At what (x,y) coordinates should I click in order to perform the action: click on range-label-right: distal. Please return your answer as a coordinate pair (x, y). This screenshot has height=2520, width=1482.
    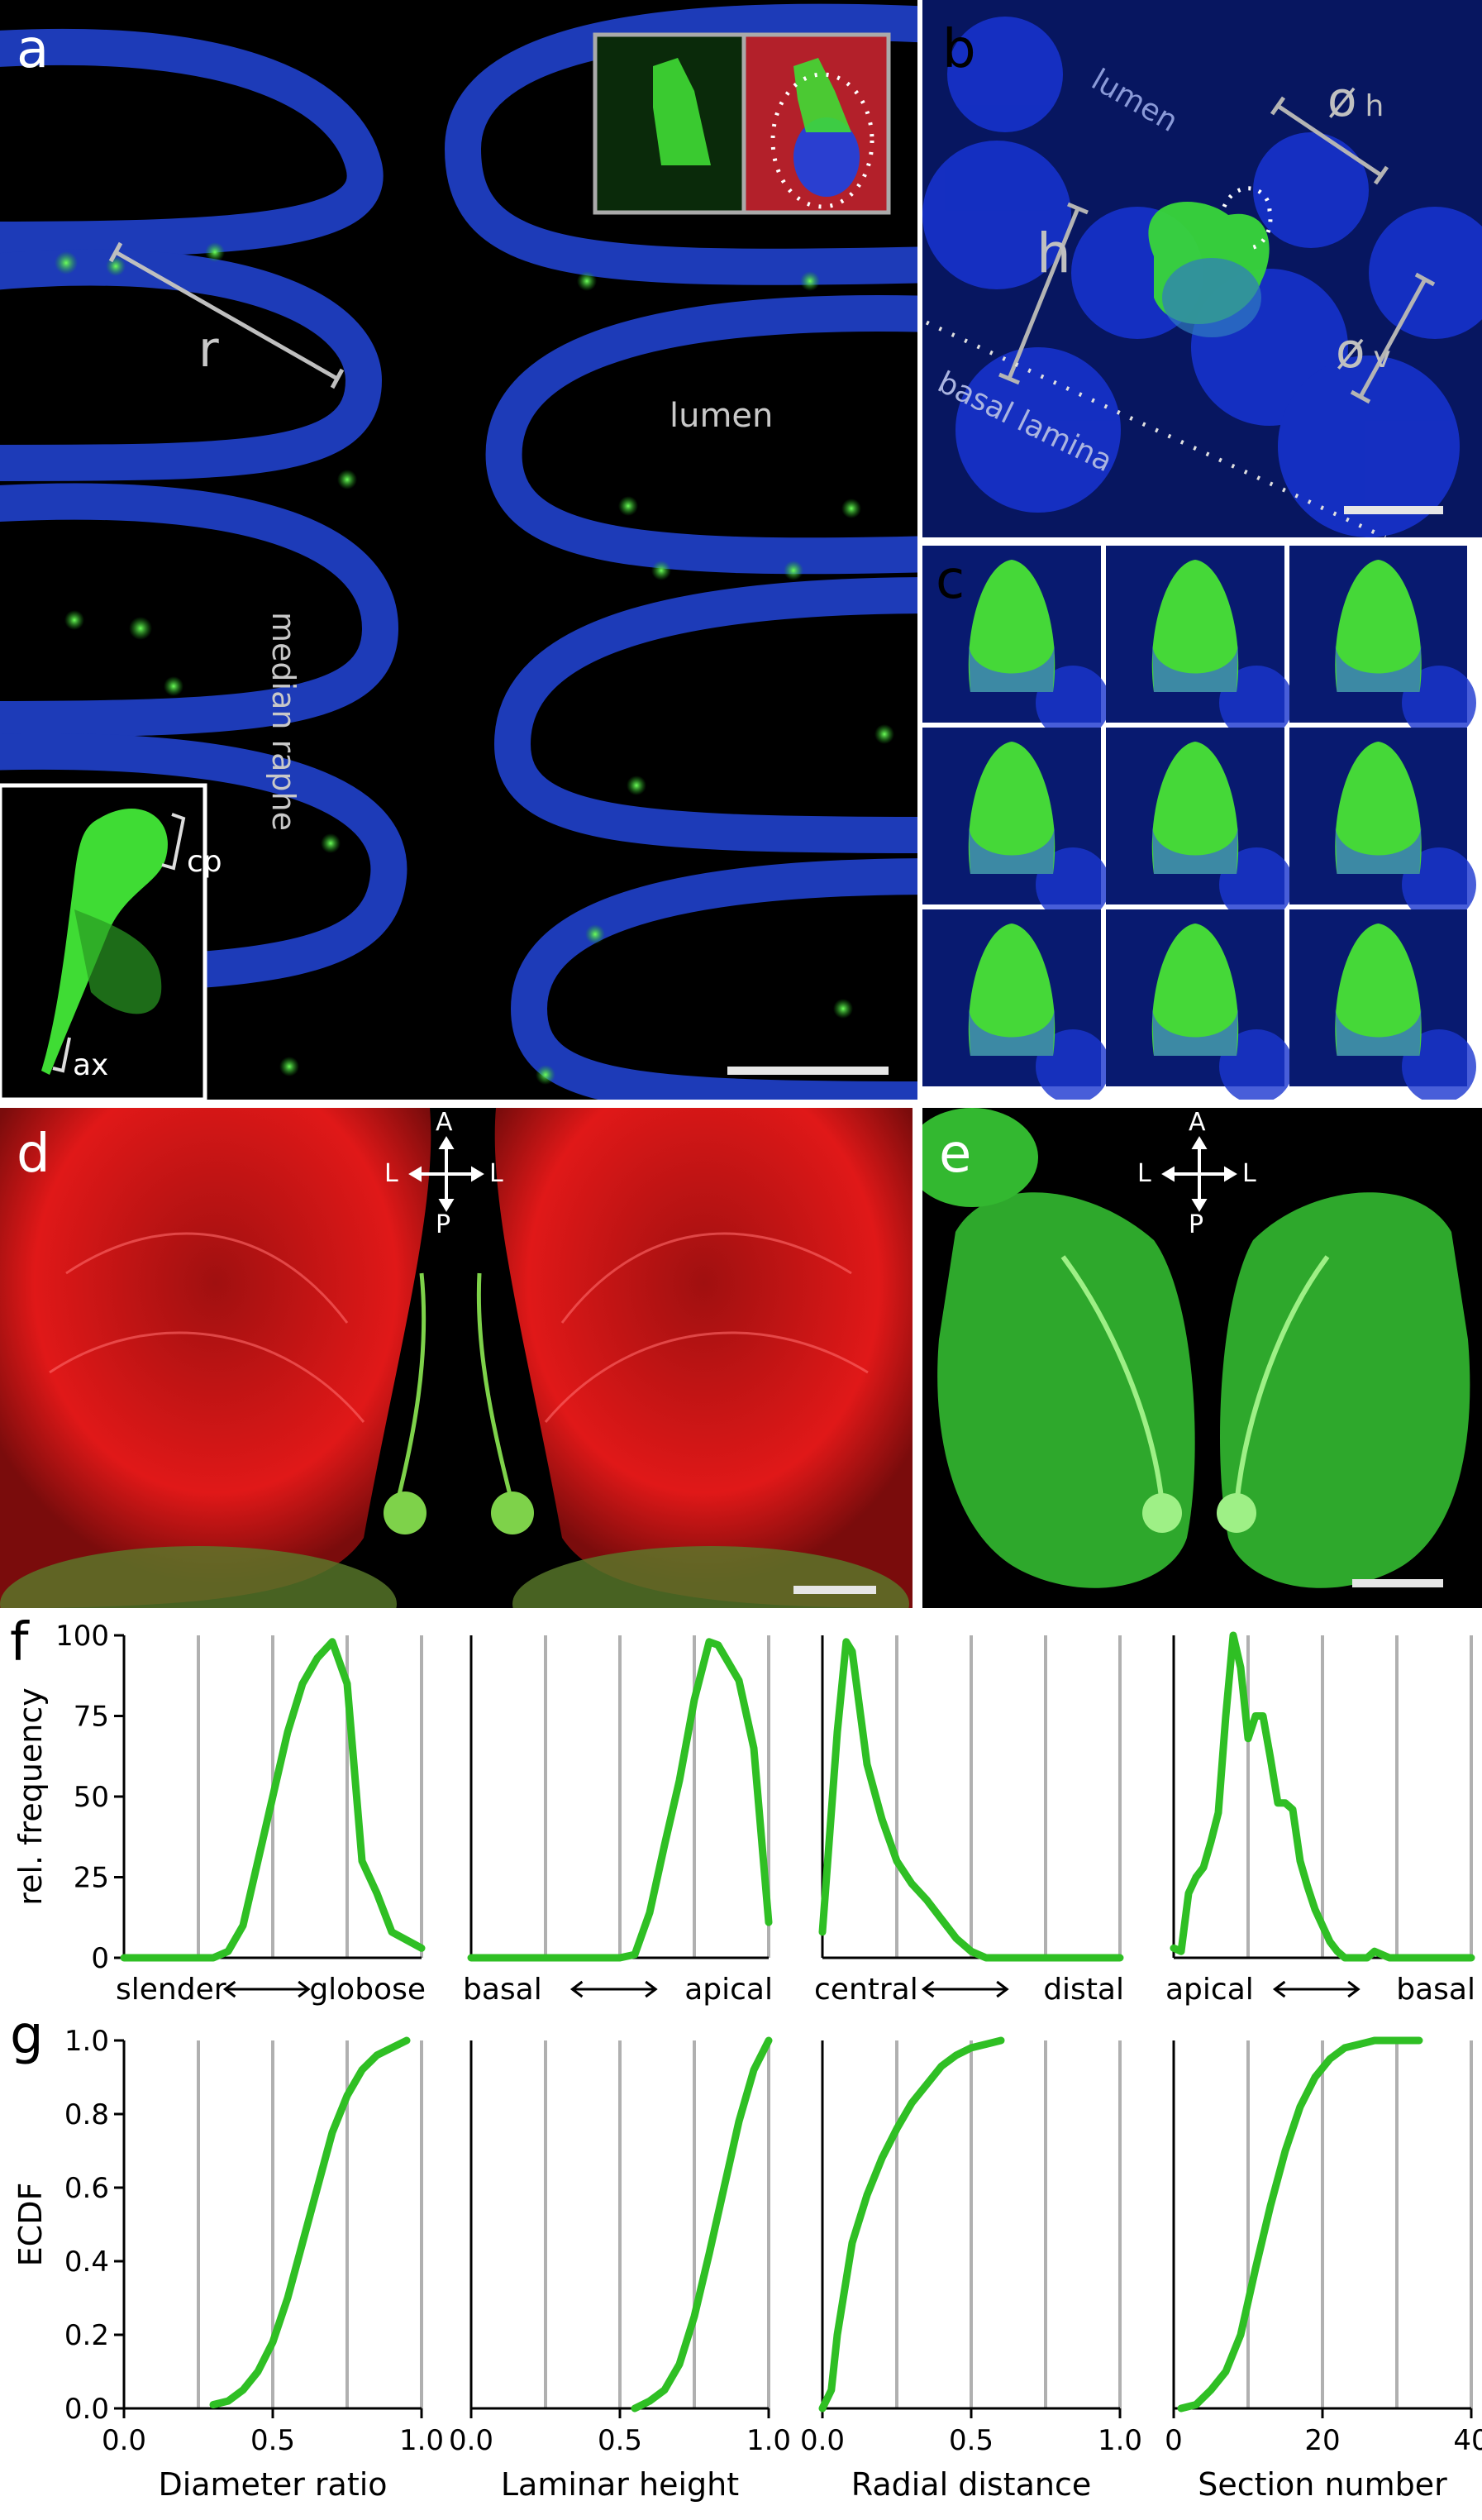
    Looking at the image, I should click on (1083, 1990).